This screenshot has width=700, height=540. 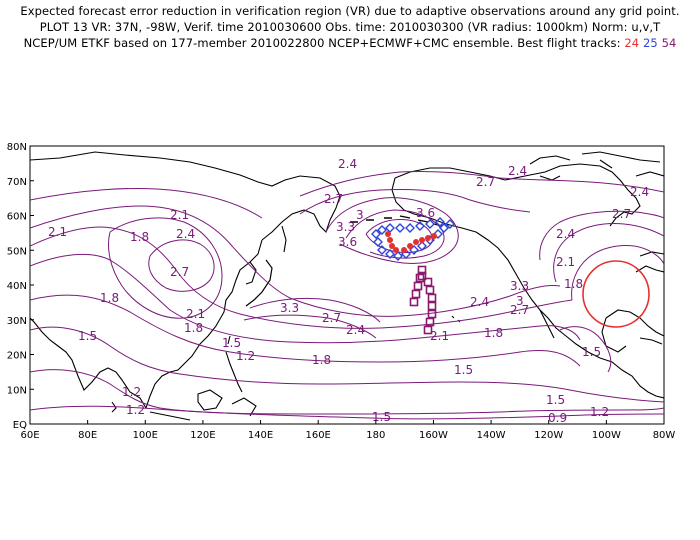 I want to click on track-54-label: 54, so click(x=669, y=43).